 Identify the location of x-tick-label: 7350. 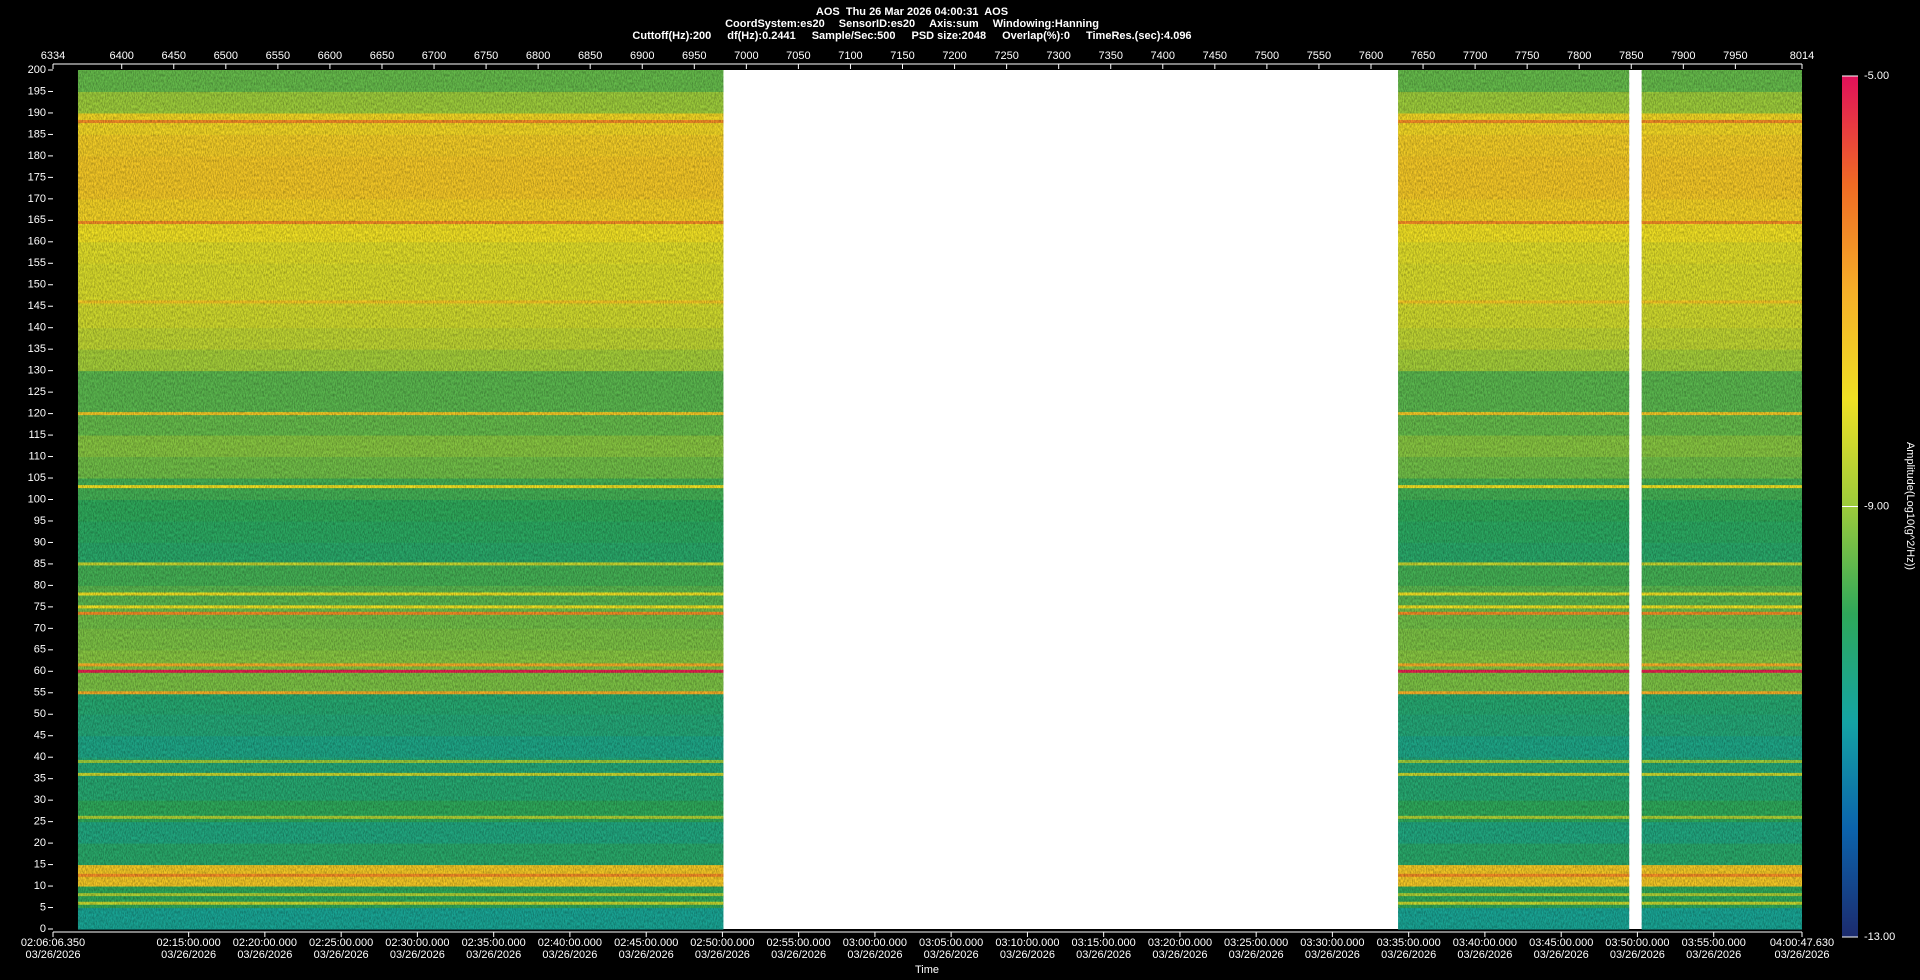
(1110, 56).